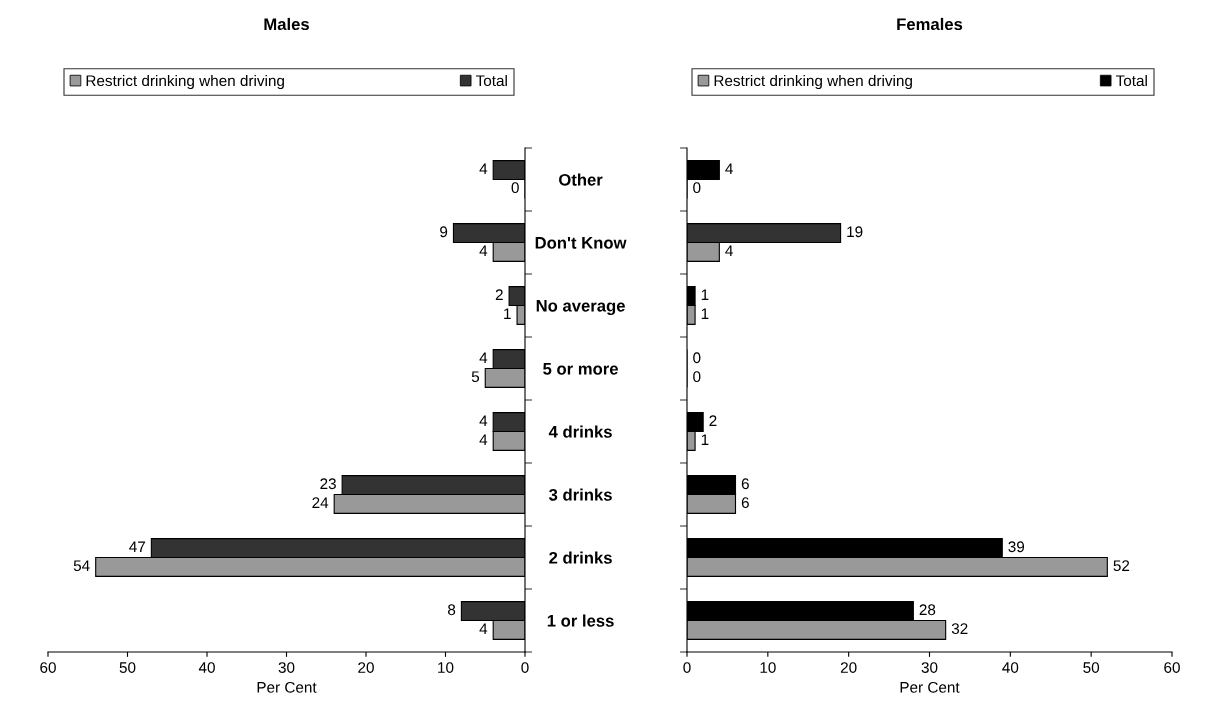 This screenshot has height=715, width=1224. Describe the element at coordinates (959, 629) in the screenshot. I see `data-label: 32` at that location.